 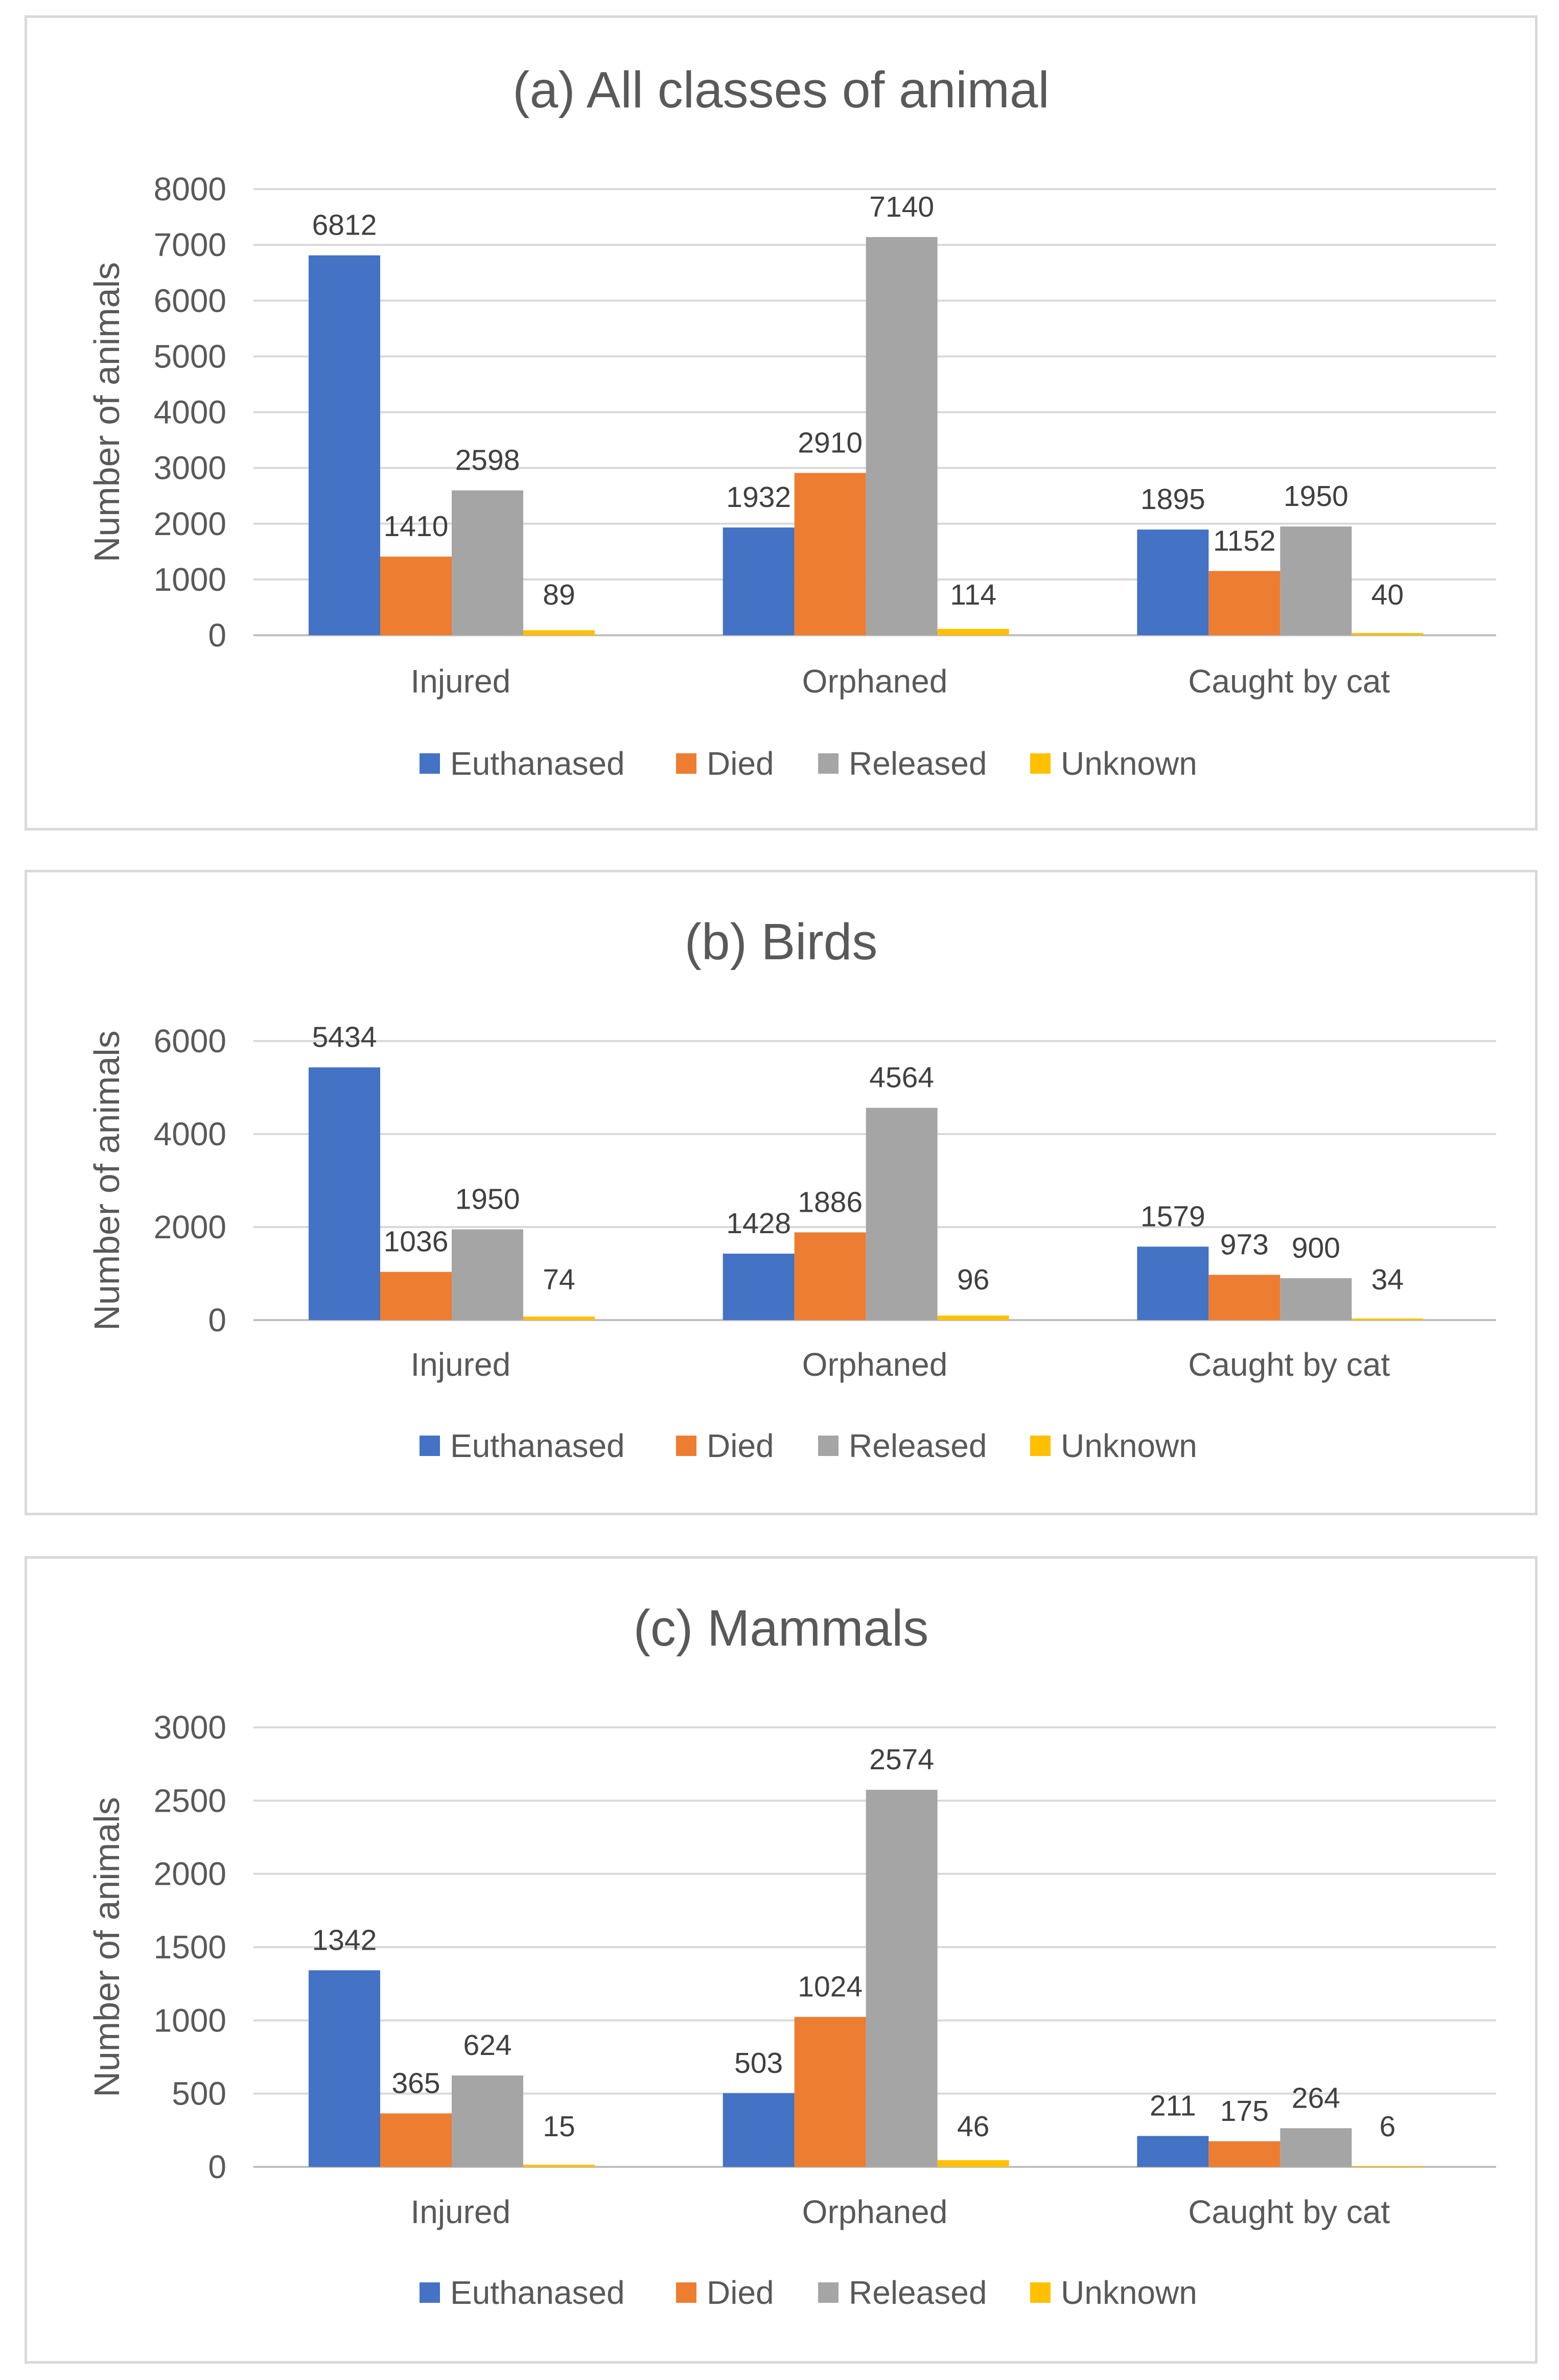 What do you see at coordinates (190, 1134) in the screenshot?
I see `y-tick-label: 4000` at bounding box center [190, 1134].